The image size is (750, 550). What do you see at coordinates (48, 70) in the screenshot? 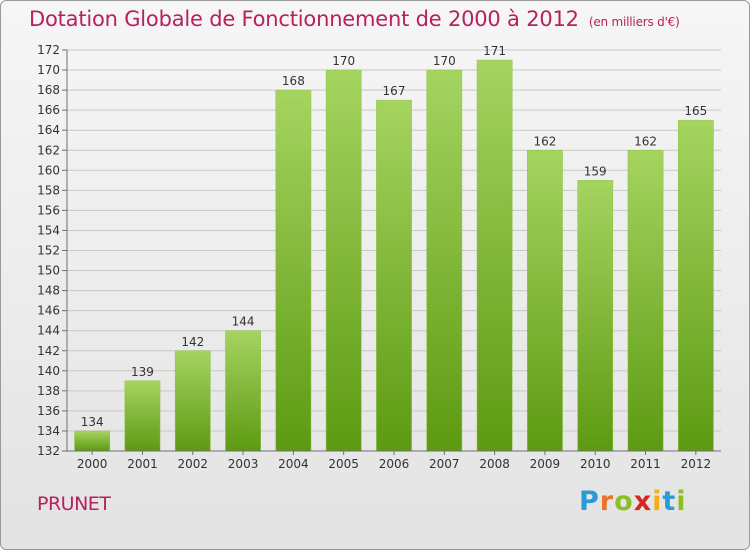
I see `y-tick-label: 170` at bounding box center [48, 70].